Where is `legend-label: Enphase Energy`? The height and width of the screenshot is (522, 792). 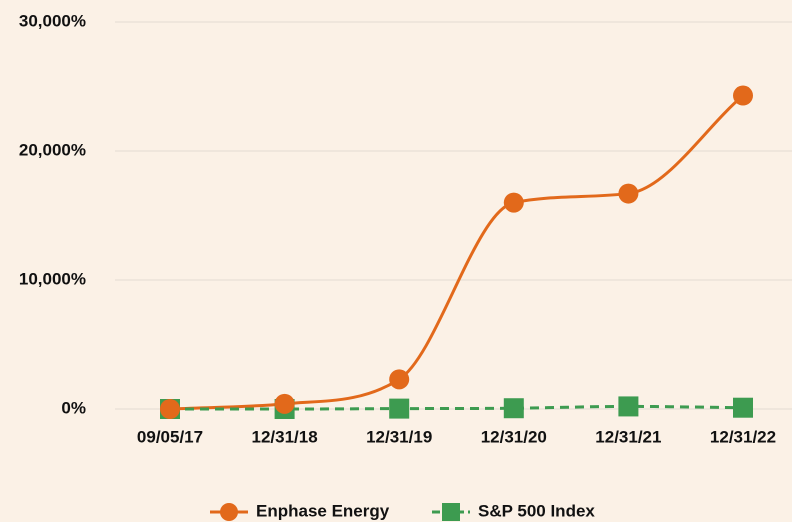 legend-label: Enphase Energy is located at coordinates (323, 510).